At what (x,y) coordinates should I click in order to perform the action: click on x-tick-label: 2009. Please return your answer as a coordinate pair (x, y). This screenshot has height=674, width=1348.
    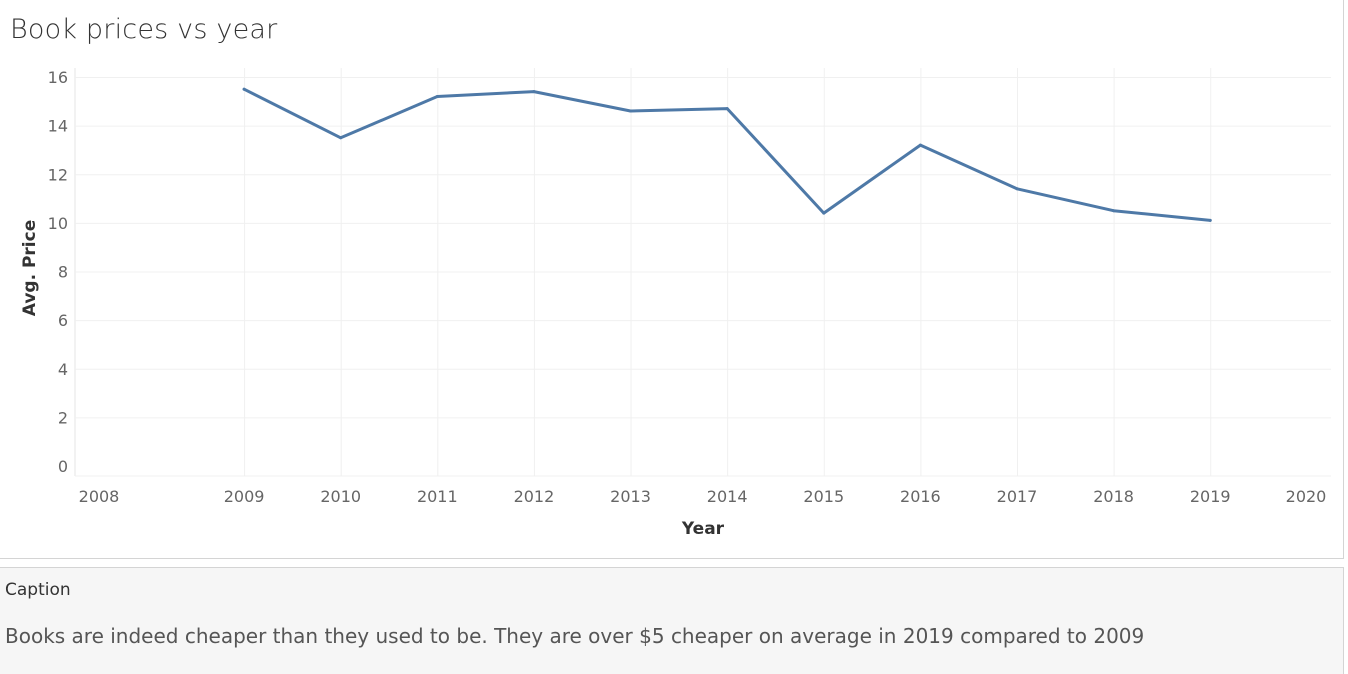
    Looking at the image, I should click on (244, 496).